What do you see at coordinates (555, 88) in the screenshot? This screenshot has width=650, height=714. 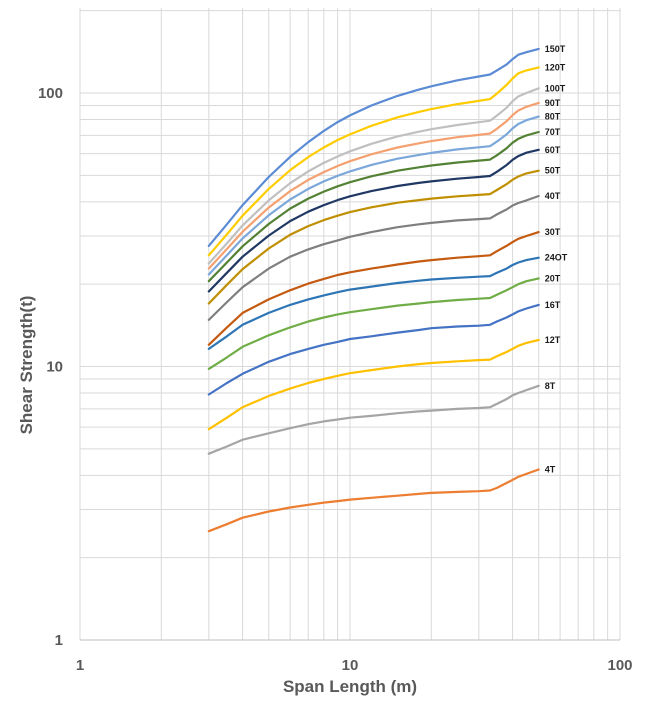 I see `series-label-100t: 100T` at bounding box center [555, 88].